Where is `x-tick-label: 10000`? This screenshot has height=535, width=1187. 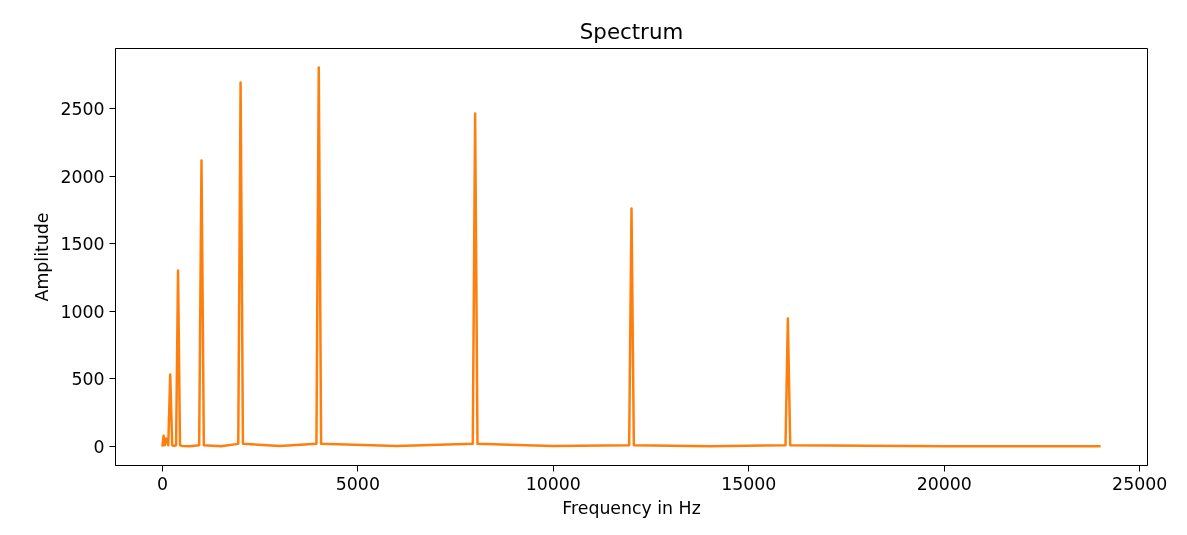
x-tick-label: 10000 is located at coordinates (553, 483).